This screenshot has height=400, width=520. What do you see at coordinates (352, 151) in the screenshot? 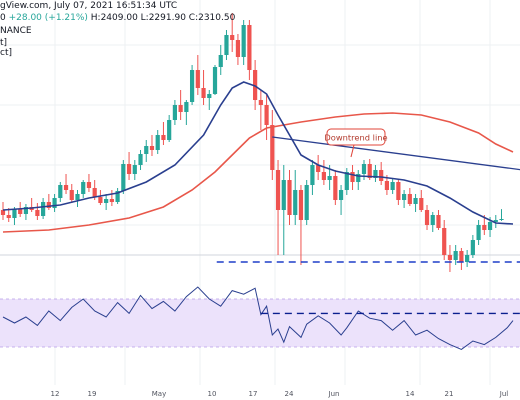
I see `annotation-pointer` at bounding box center [352, 151].